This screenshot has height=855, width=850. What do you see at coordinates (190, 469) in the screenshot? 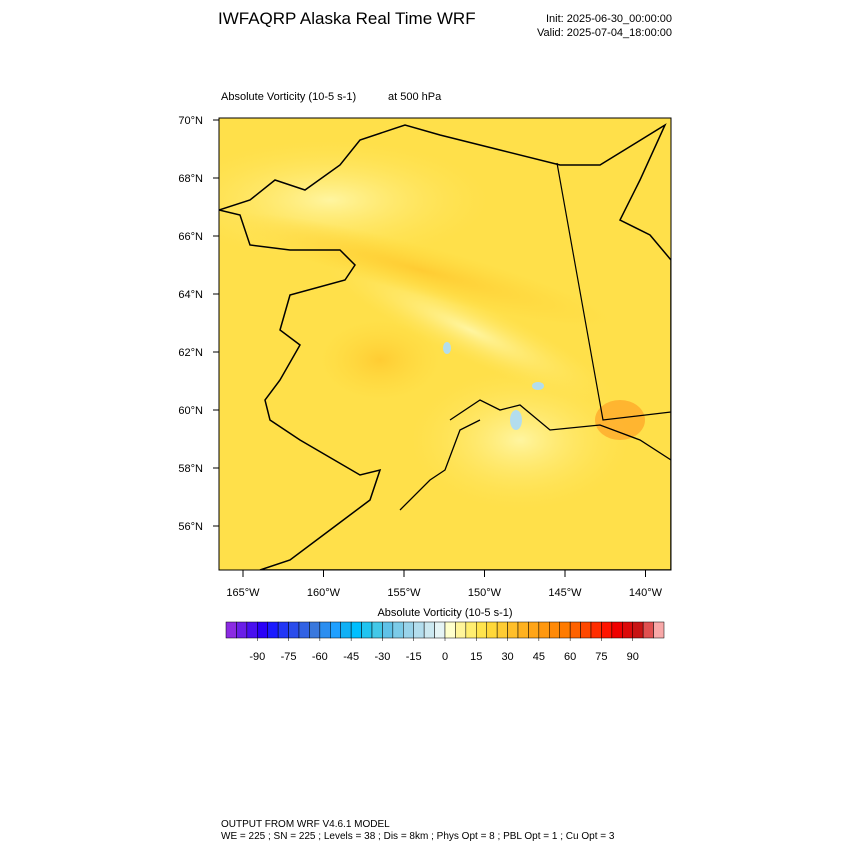
I see `lat-tick-label: 58°N` at bounding box center [190, 469].